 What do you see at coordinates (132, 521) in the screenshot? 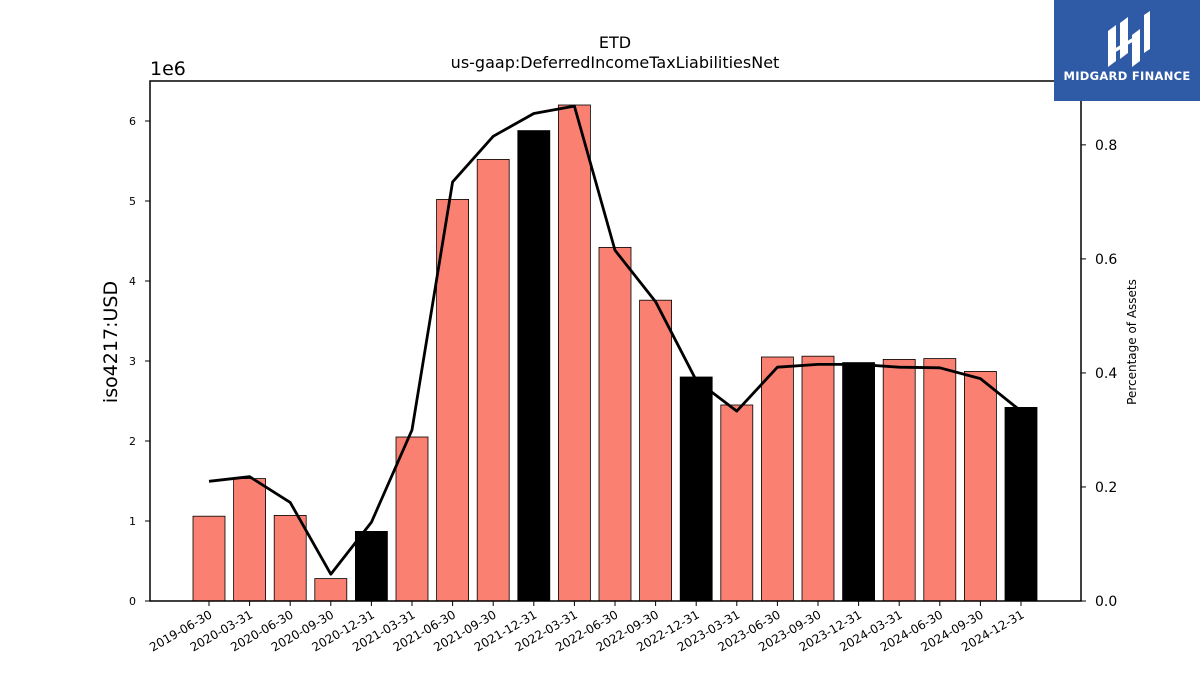
I see `y-tick-label: 1` at bounding box center [132, 521].